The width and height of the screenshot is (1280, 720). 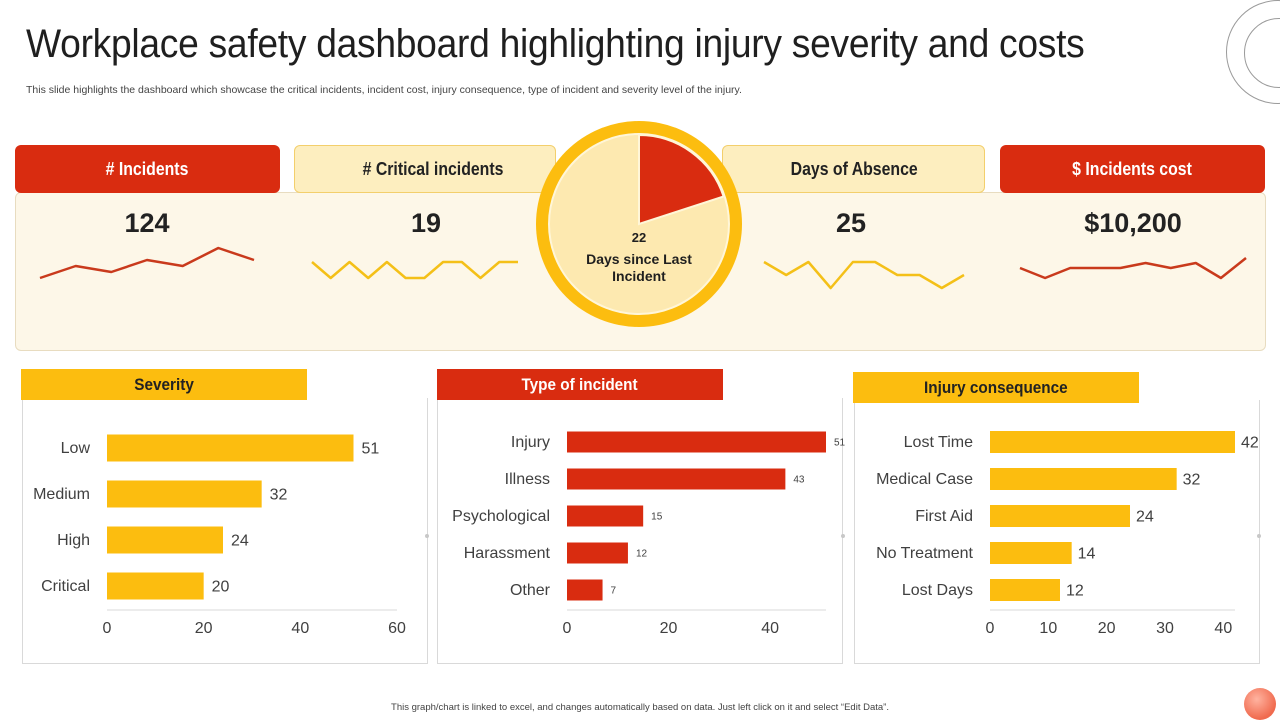 I want to click on bar-harassment, so click(x=597, y=553).